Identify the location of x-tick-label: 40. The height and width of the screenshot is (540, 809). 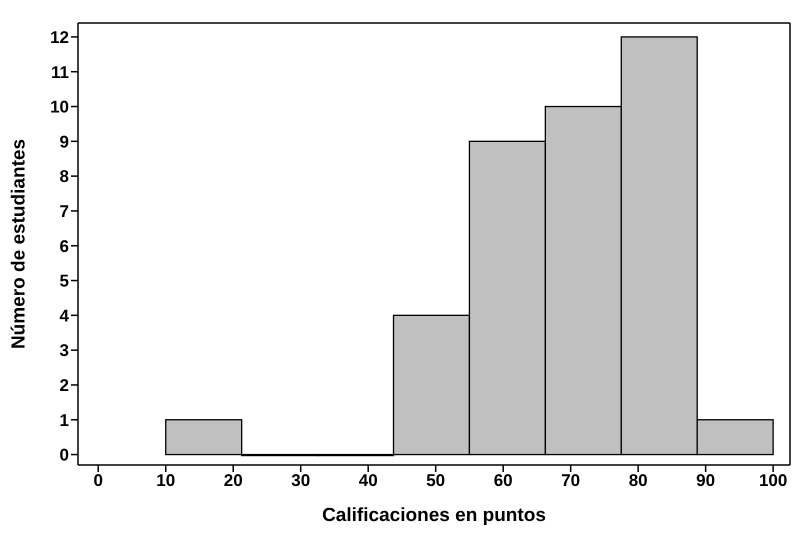
(368, 480).